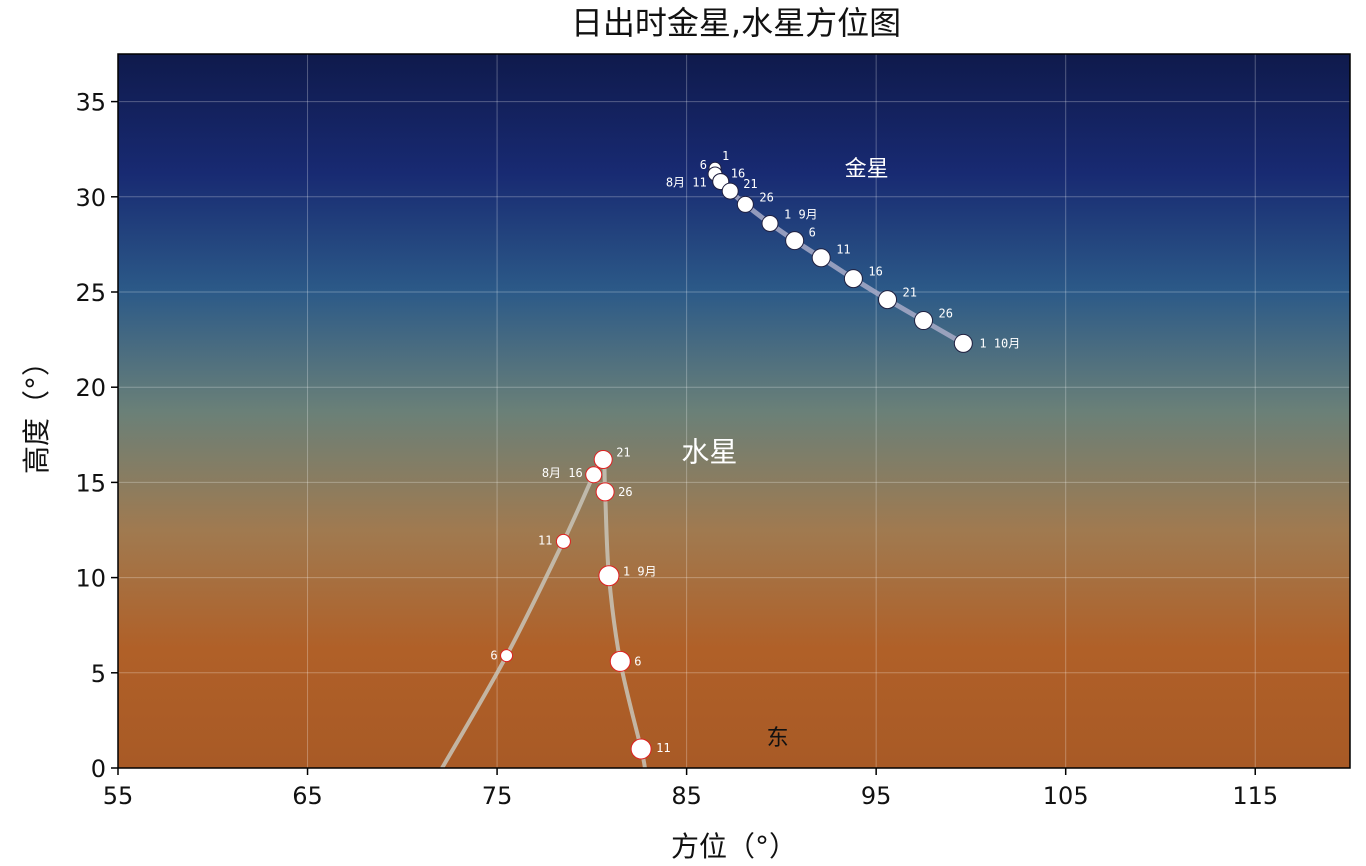  I want to click on y-tick-label: 20, so click(90, 388).